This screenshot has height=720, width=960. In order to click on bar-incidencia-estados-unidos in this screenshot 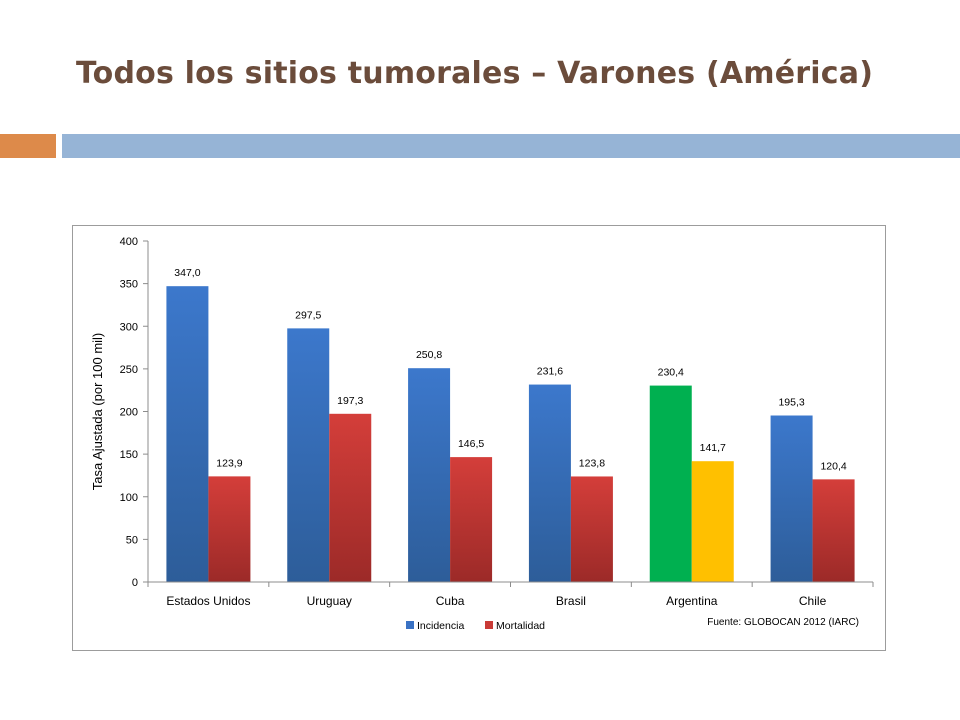, I will do `click(187, 434)`.